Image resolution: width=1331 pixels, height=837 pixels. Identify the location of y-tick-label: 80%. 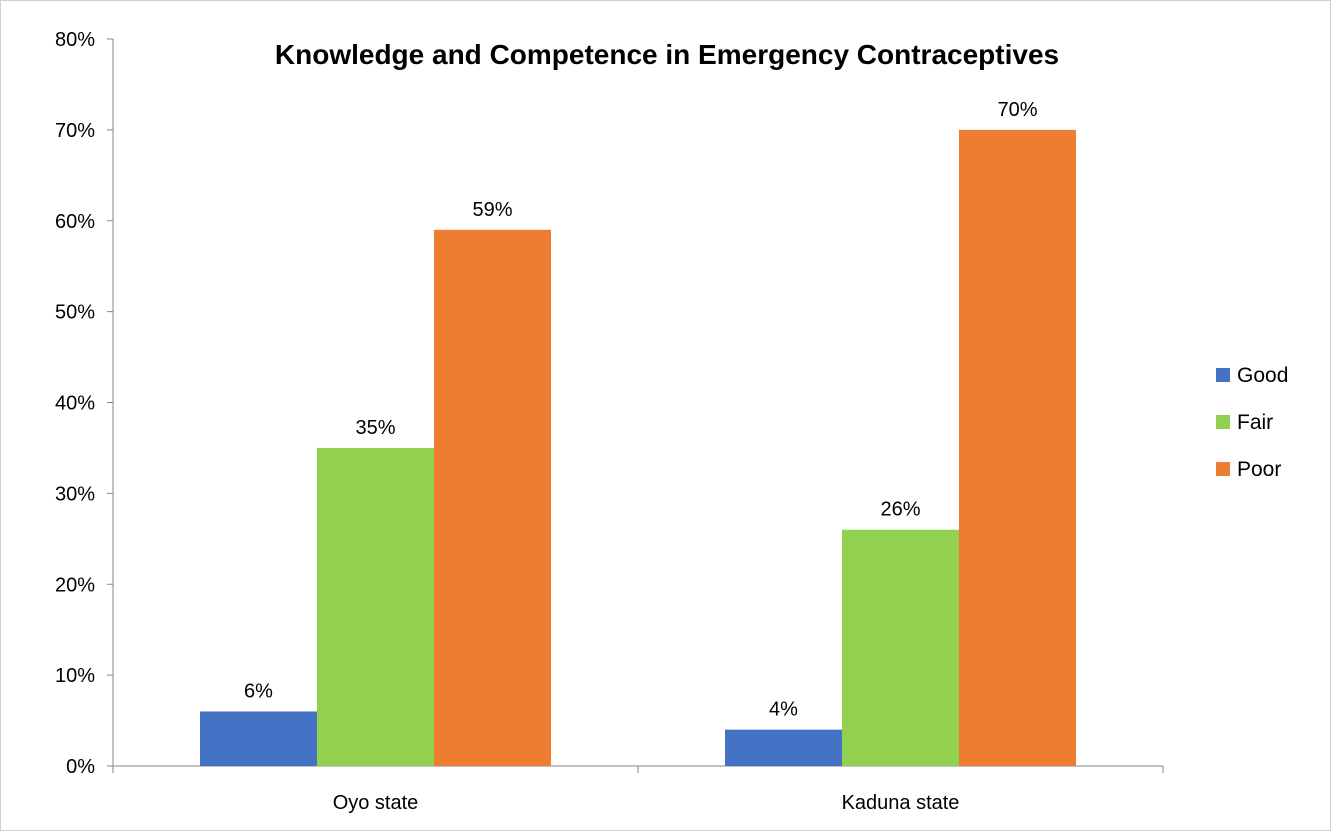
(75, 40).